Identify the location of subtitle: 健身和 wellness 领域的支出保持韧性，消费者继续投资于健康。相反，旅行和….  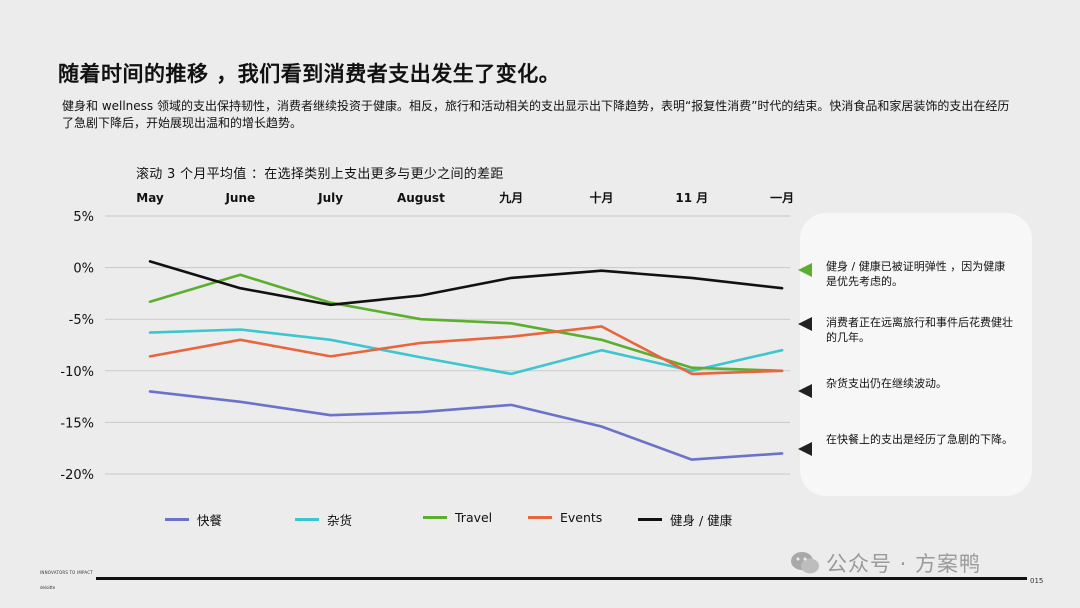
(536, 114).